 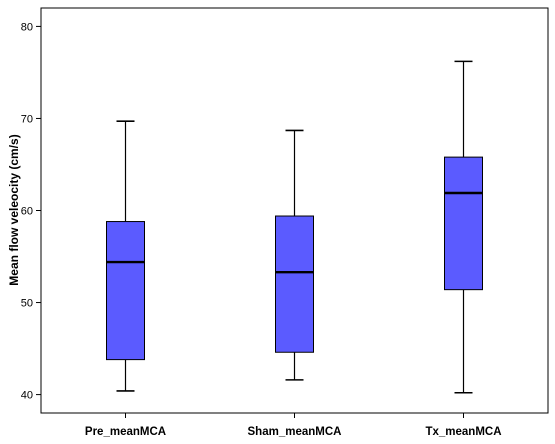 I want to click on x-category-label: Sham_meanMCA, so click(x=295, y=432).